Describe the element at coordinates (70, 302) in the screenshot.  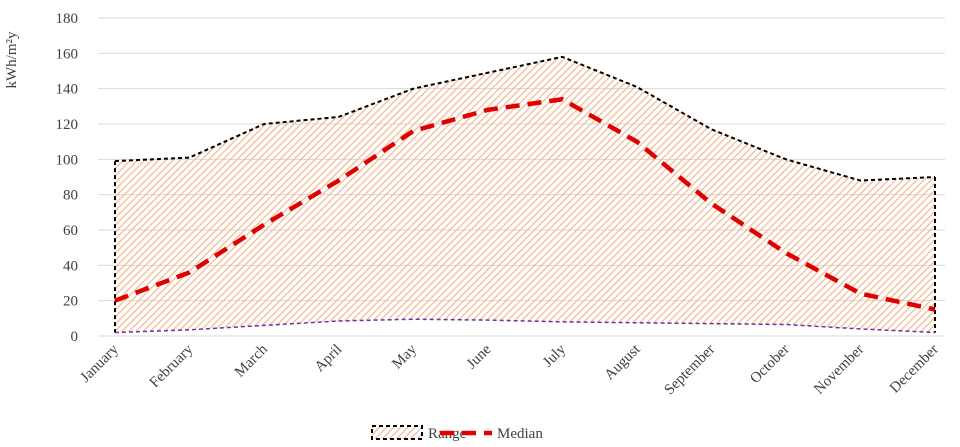
I see `y-tick-label: 20` at that location.